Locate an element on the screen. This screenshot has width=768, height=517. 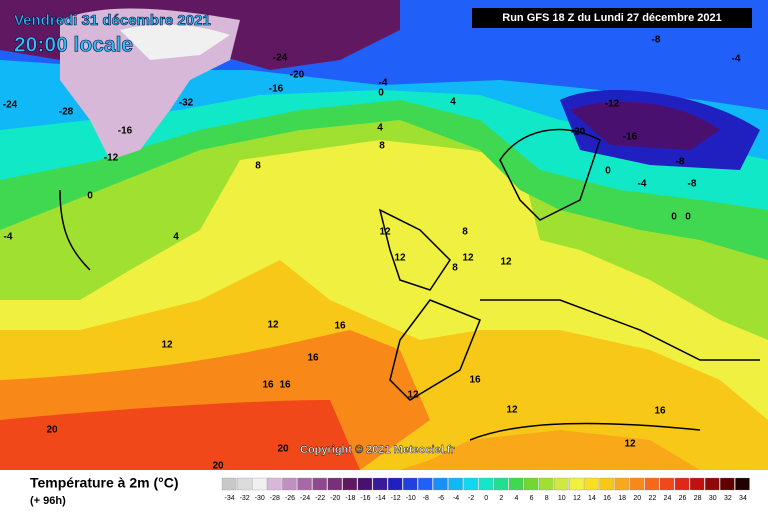
legend-label: -26 is located at coordinates (290, 498).